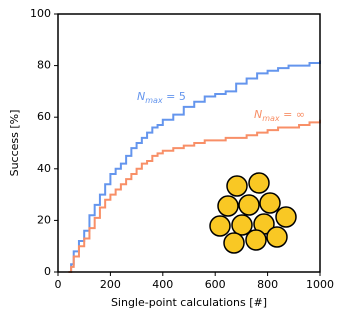 Image resolution: width=344 pixels, height=322 pixels. I want to click on x-tick-label: 1000, so click(320, 284).